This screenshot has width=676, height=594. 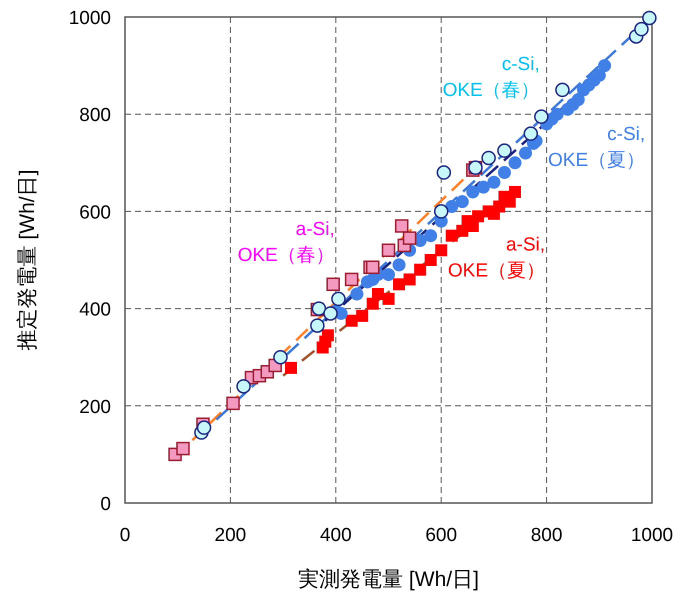 What do you see at coordinates (105, 504) in the screenshot?
I see `y-tick-label: 0` at bounding box center [105, 504].